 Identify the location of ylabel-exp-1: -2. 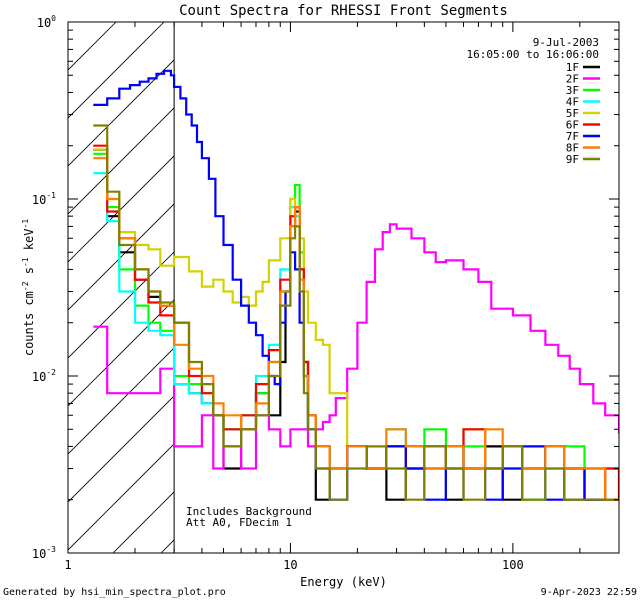
(25, 286).